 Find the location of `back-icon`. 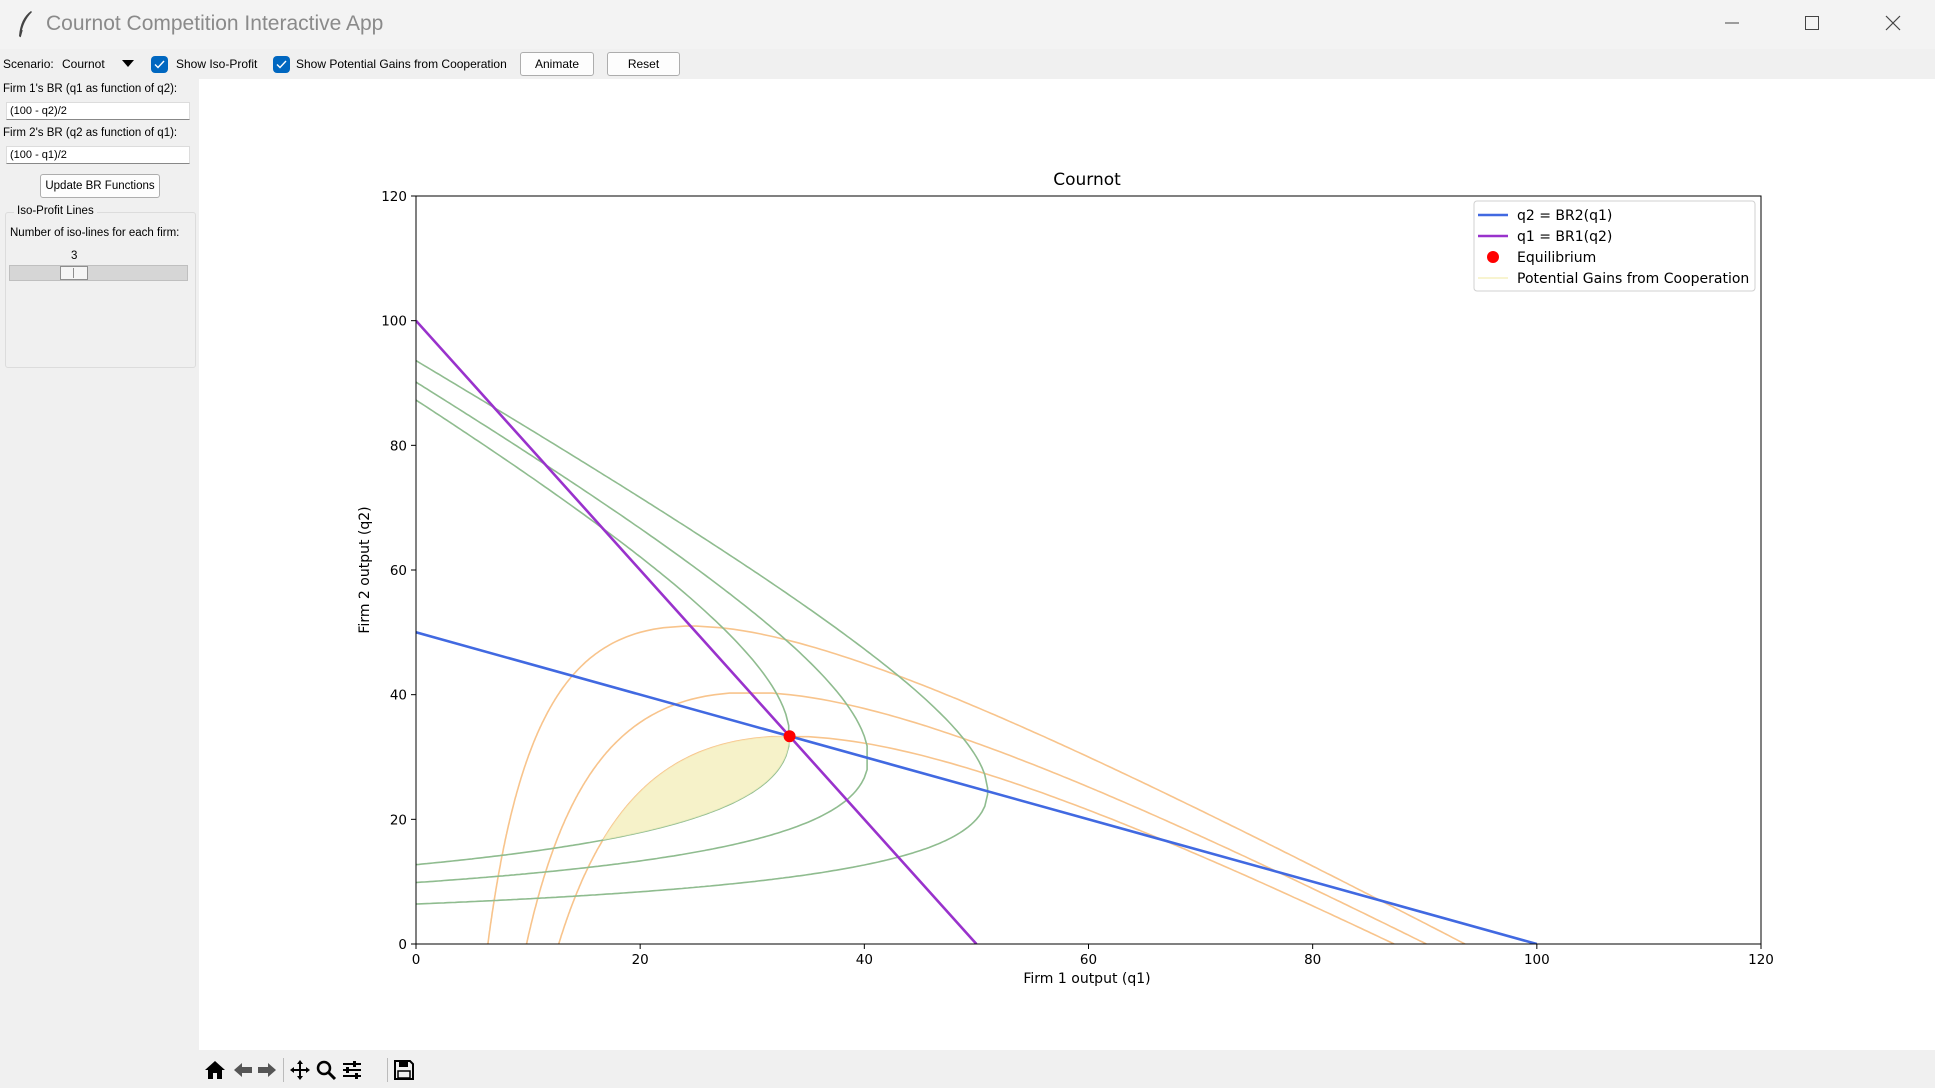

back-icon is located at coordinates (243, 1070).